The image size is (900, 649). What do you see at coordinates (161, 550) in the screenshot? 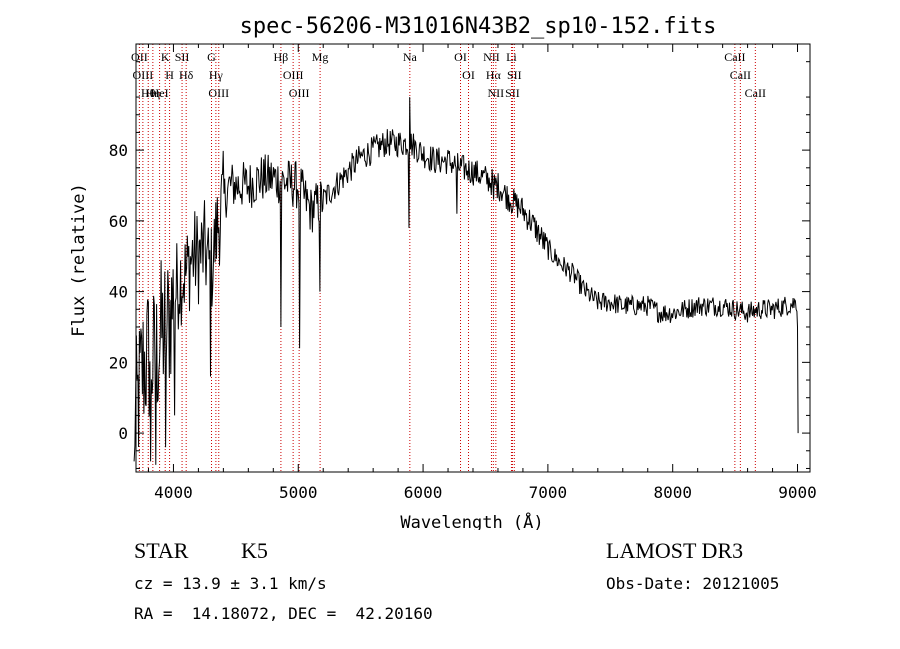
I see `object-class: STAR` at bounding box center [161, 550].